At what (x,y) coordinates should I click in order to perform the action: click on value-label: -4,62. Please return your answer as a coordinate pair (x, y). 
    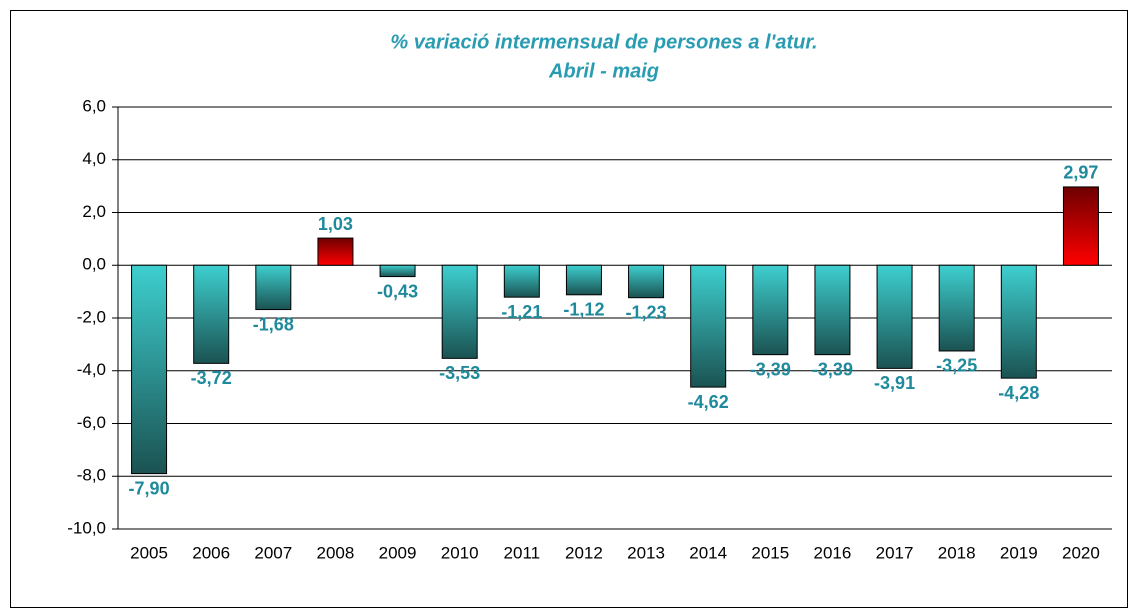
    Looking at the image, I should click on (708, 402).